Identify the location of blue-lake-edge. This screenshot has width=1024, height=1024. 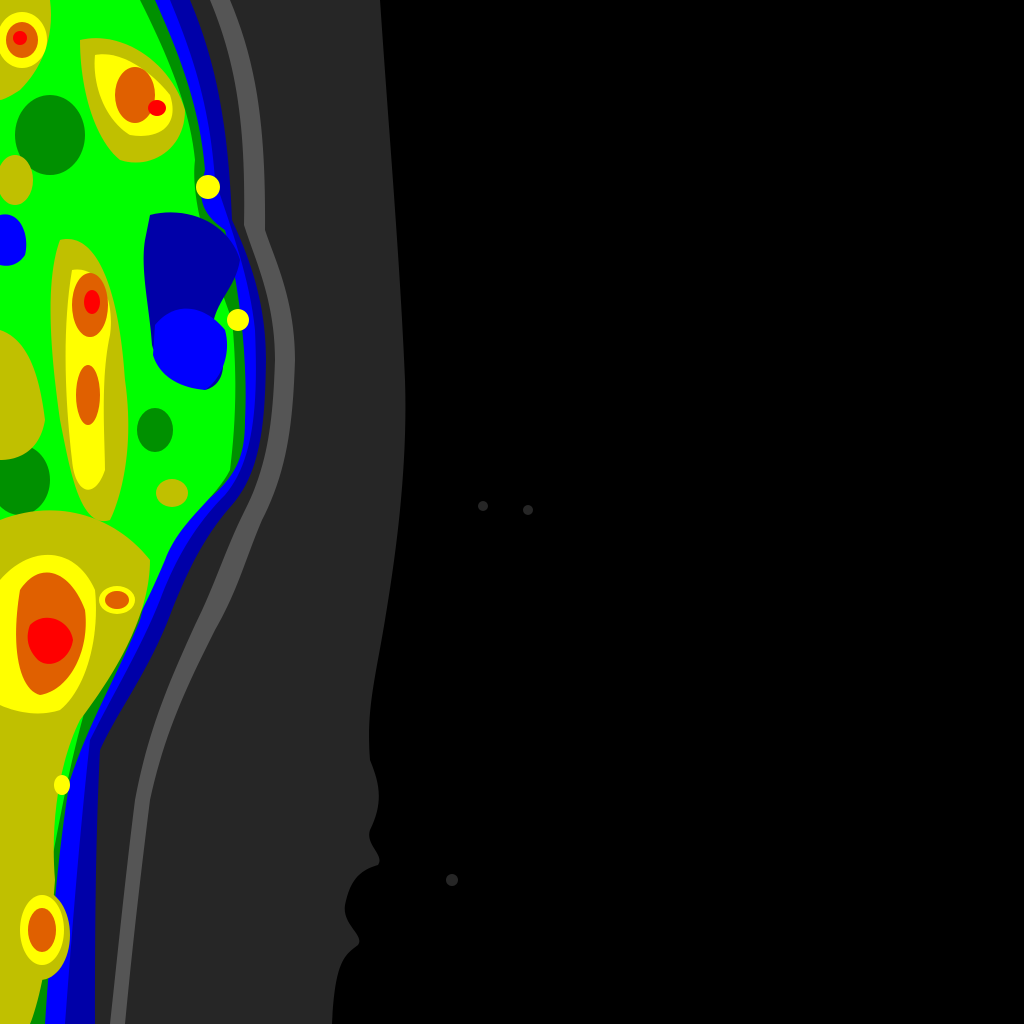
(190, 349).